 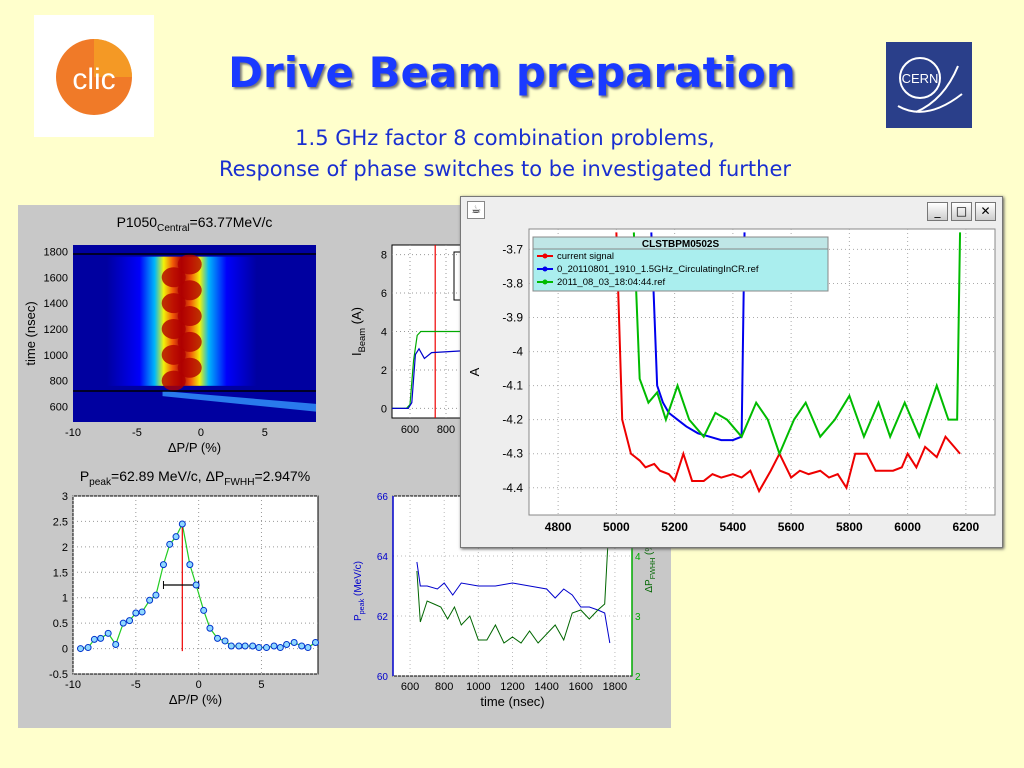 I want to click on clic-logo-graphic: clic, so click(x=94, y=77).